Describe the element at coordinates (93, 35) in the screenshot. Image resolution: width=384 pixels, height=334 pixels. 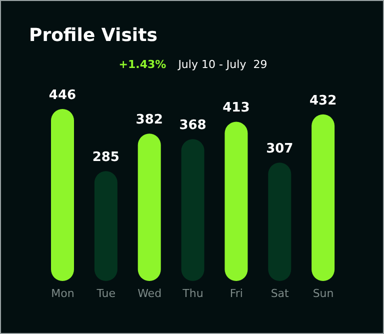
I see `chart-title: Profile Visits` at that location.